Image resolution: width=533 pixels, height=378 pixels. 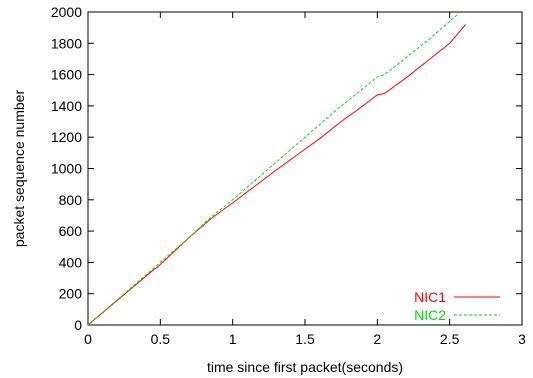 What do you see at coordinates (430, 315) in the screenshot?
I see `legend-label-nic2: NIC2` at bounding box center [430, 315].